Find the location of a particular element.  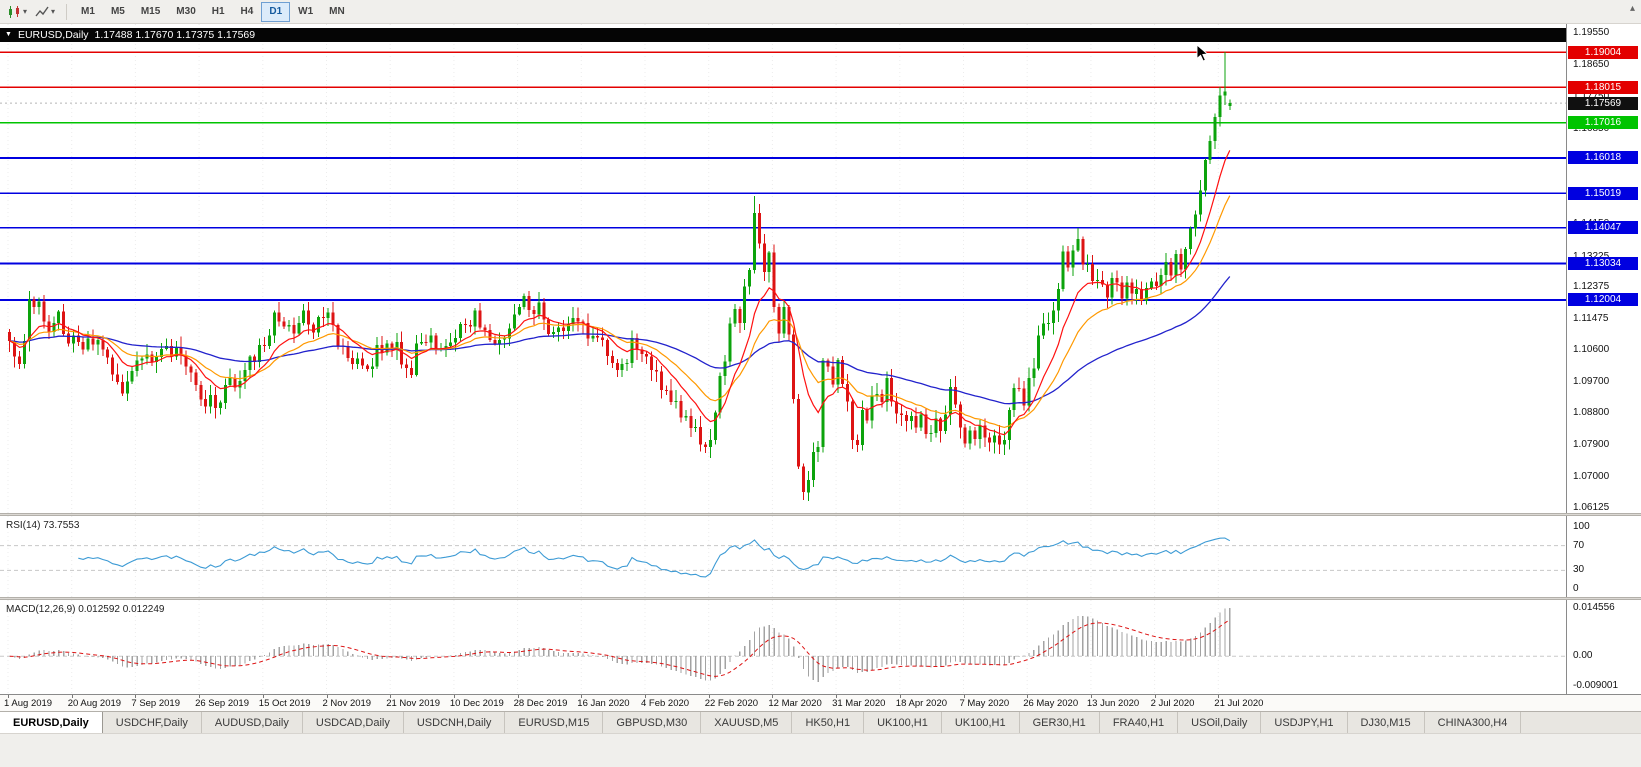

level-price-badge: 1.15019 is located at coordinates (1603, 193).